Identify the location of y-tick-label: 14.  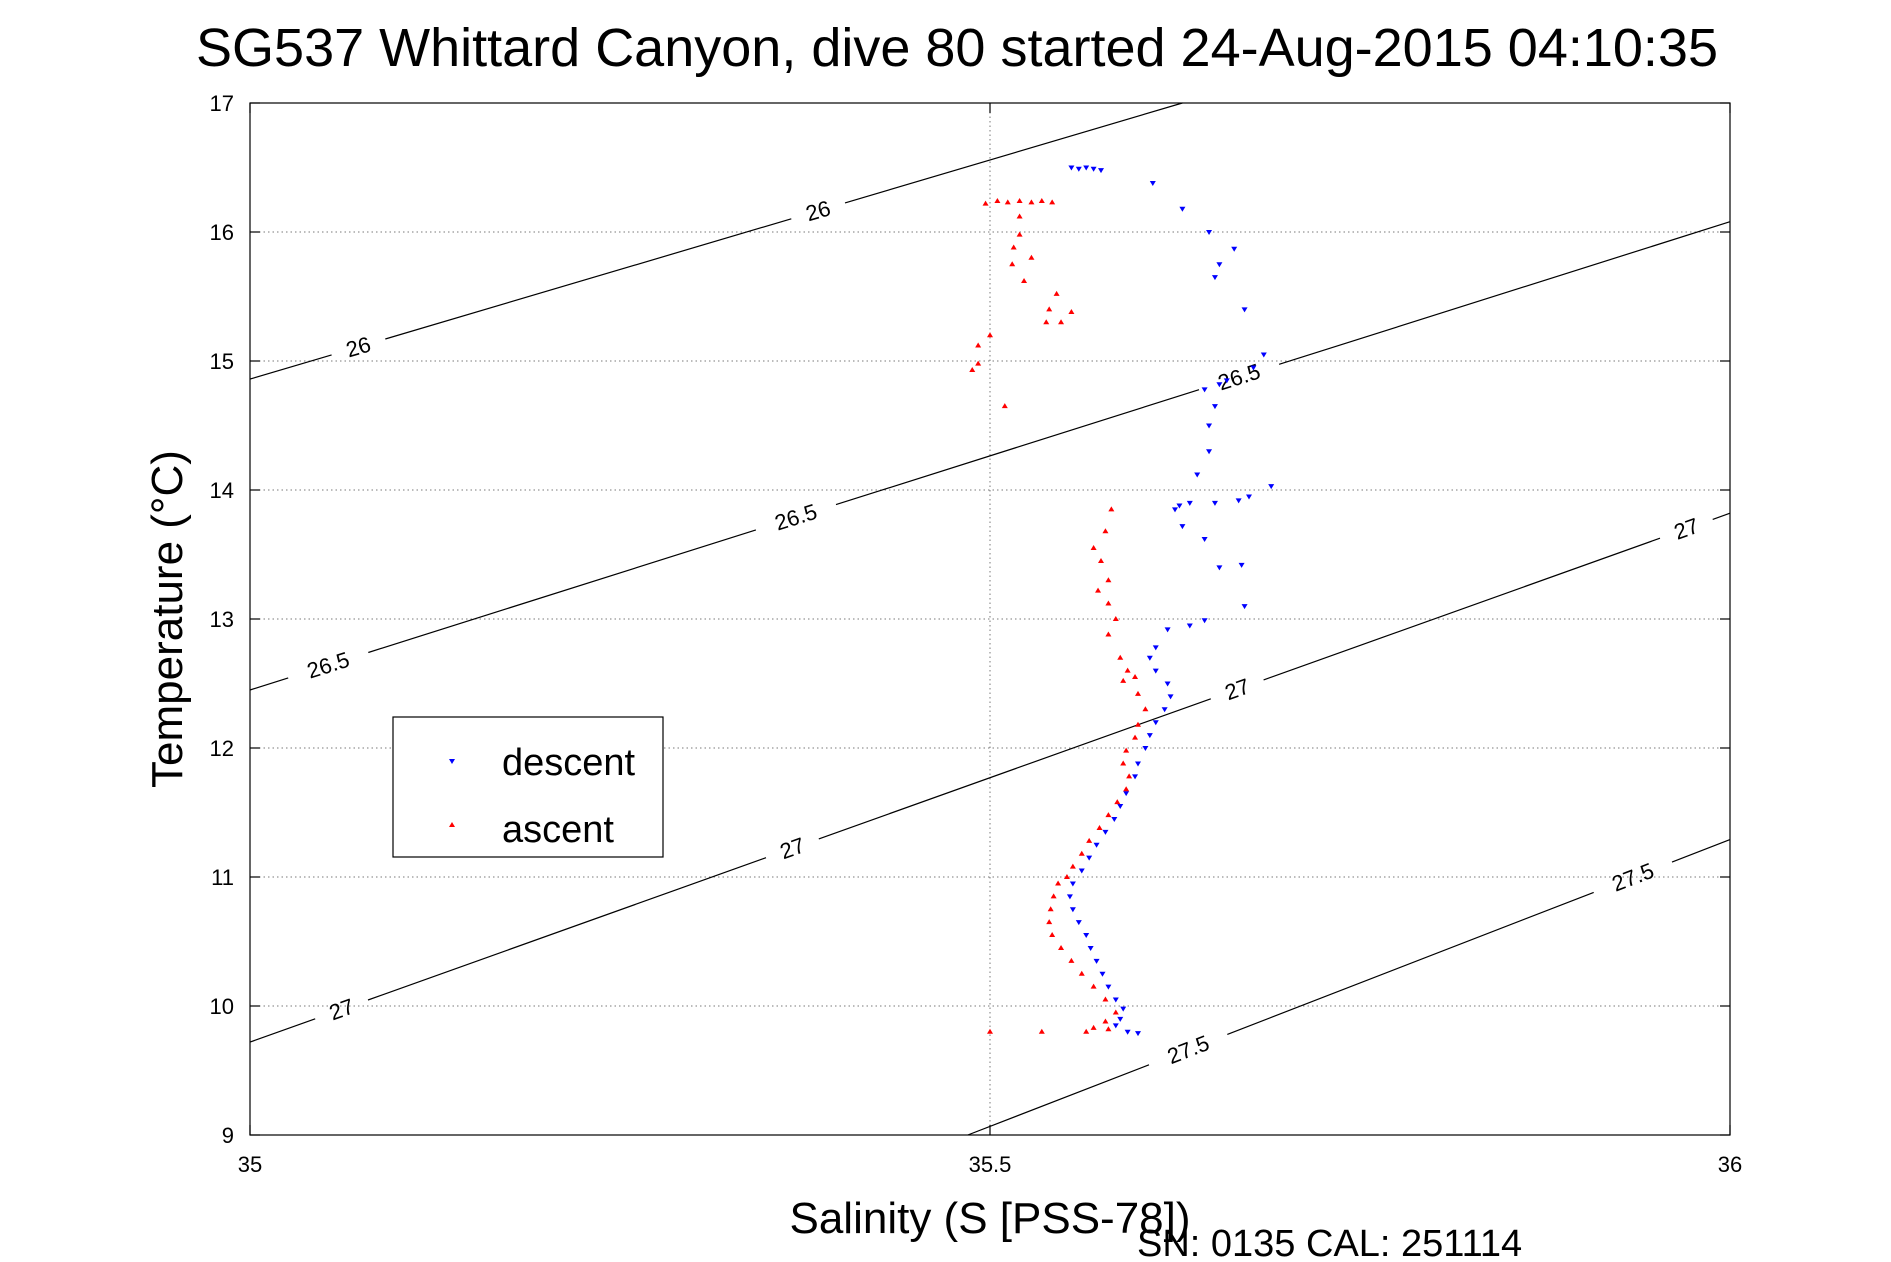
(222, 490).